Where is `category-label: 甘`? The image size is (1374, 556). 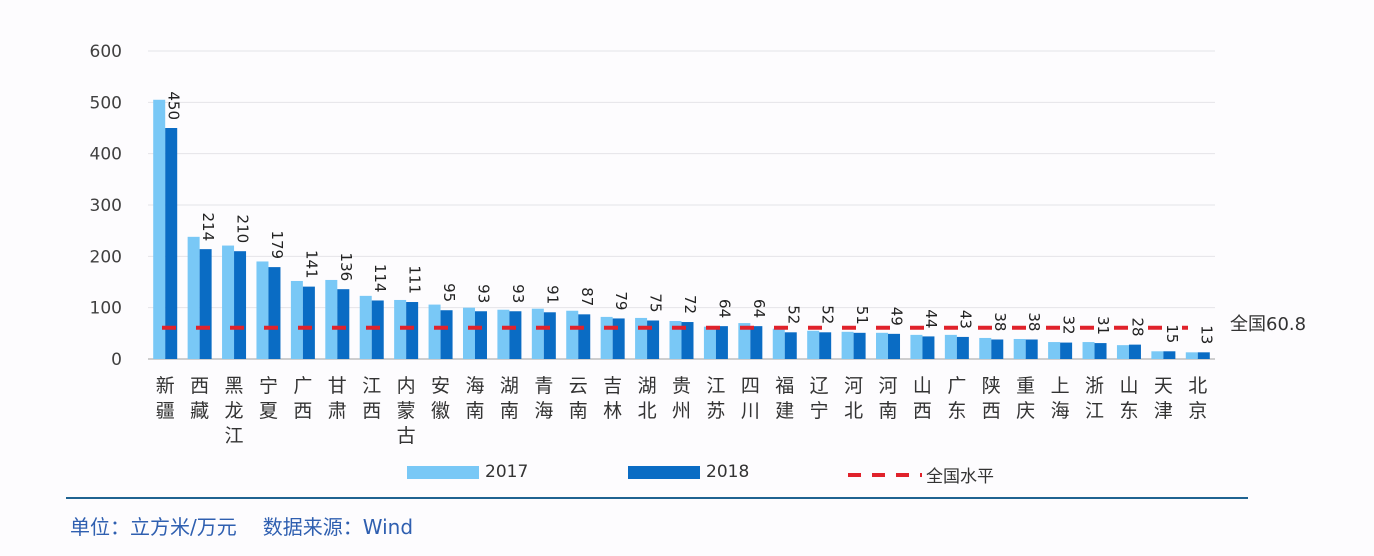 category-label: 甘 is located at coordinates (337, 386).